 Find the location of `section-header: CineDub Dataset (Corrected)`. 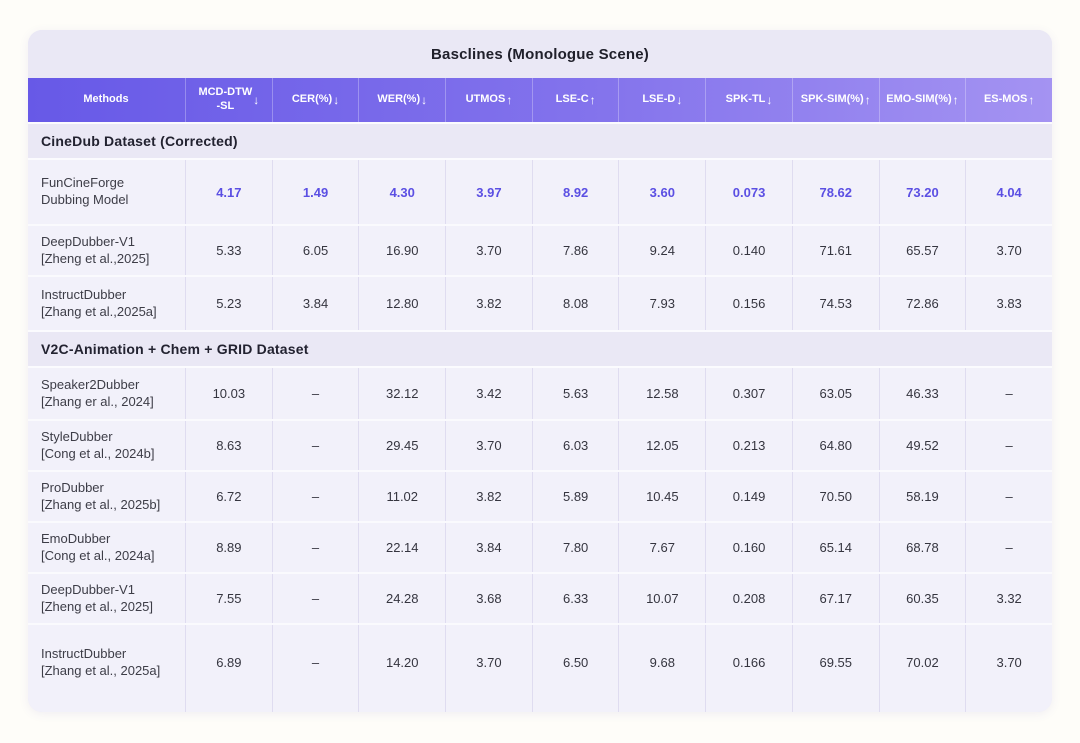

section-header: CineDub Dataset (Corrected) is located at coordinates (540, 141).